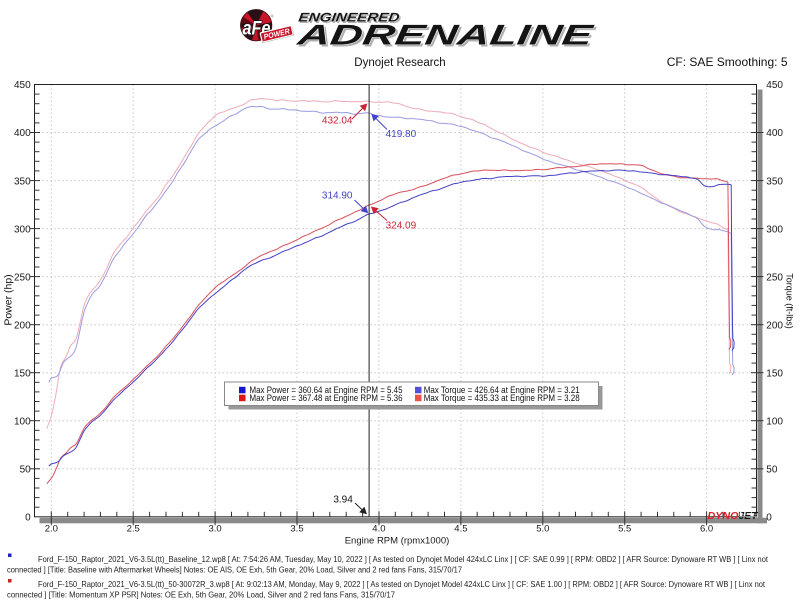 This screenshot has height=600, width=800. I want to click on svg-text: 419.80, so click(401, 134).